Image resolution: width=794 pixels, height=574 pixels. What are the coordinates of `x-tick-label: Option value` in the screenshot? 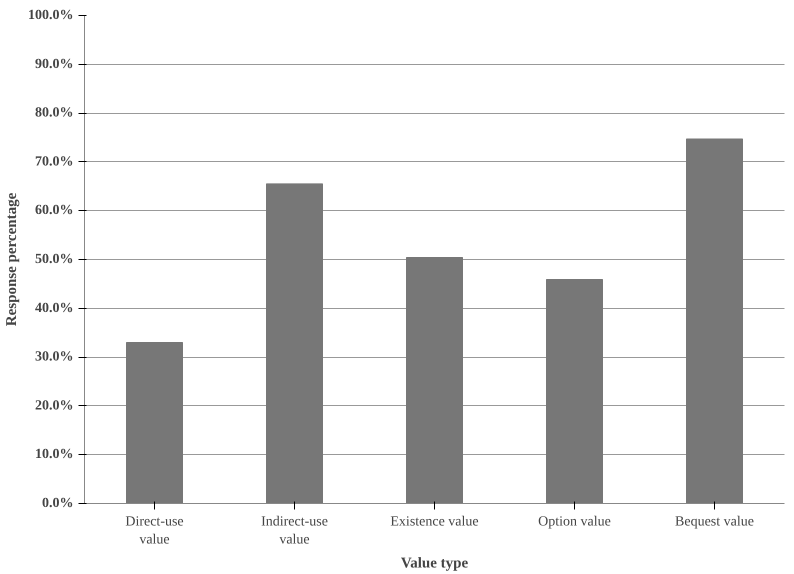 It's located at (574, 522).